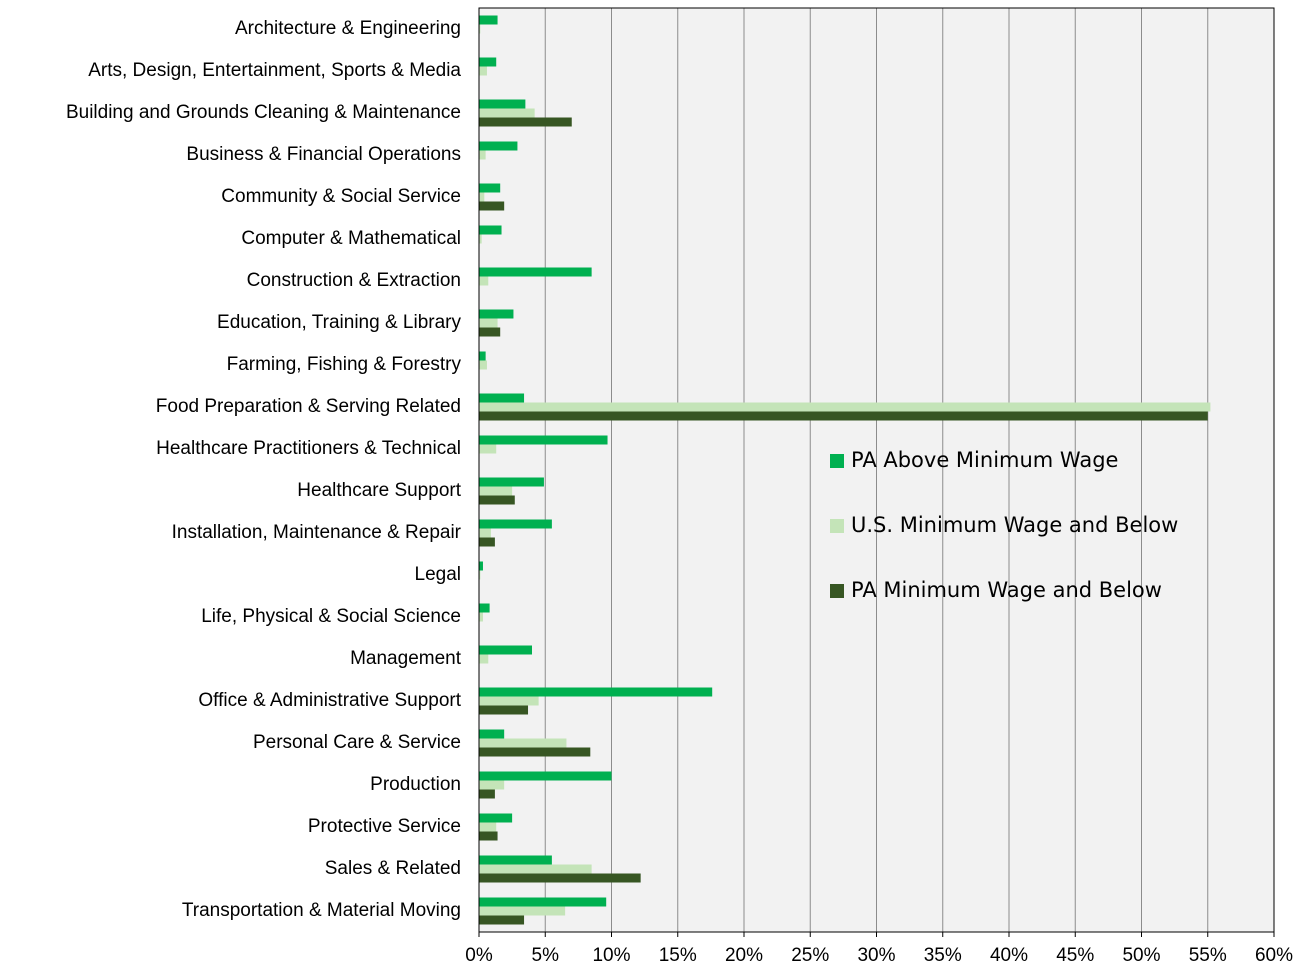  Describe the element at coordinates (329, 700) in the screenshot. I see `y-tick-label: Office & Administrative Support` at that location.